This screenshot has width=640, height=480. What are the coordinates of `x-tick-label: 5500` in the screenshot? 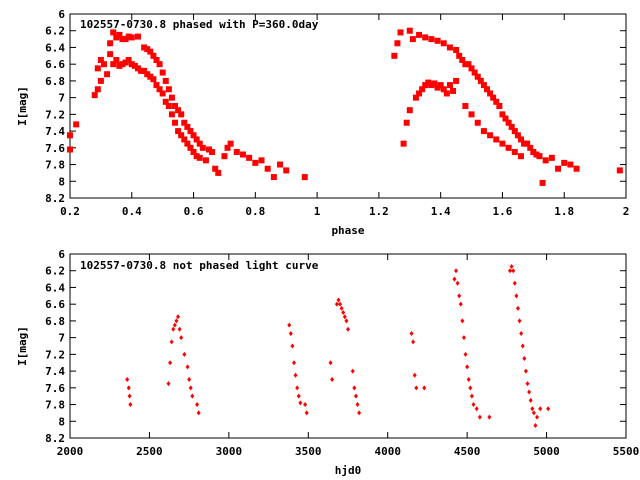 It's located at (626, 451).